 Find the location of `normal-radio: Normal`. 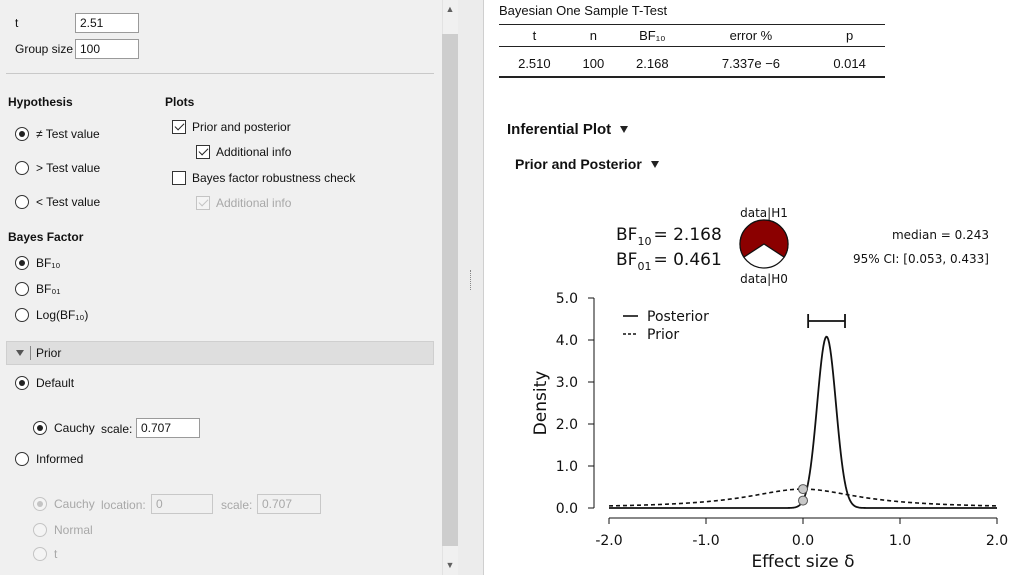

normal-radio: Normal is located at coordinates (63, 530).